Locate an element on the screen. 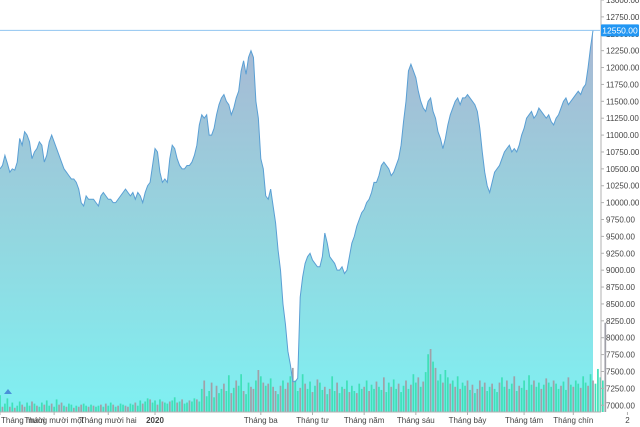 The image size is (640, 427). y-tick-label: 7000.00 is located at coordinates (620, 405).